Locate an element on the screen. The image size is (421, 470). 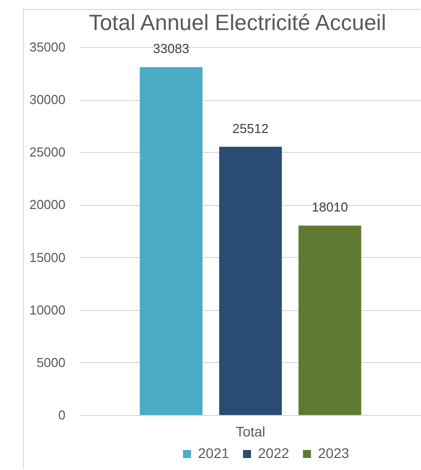
y-tick-label: 0 is located at coordinates (62, 415).